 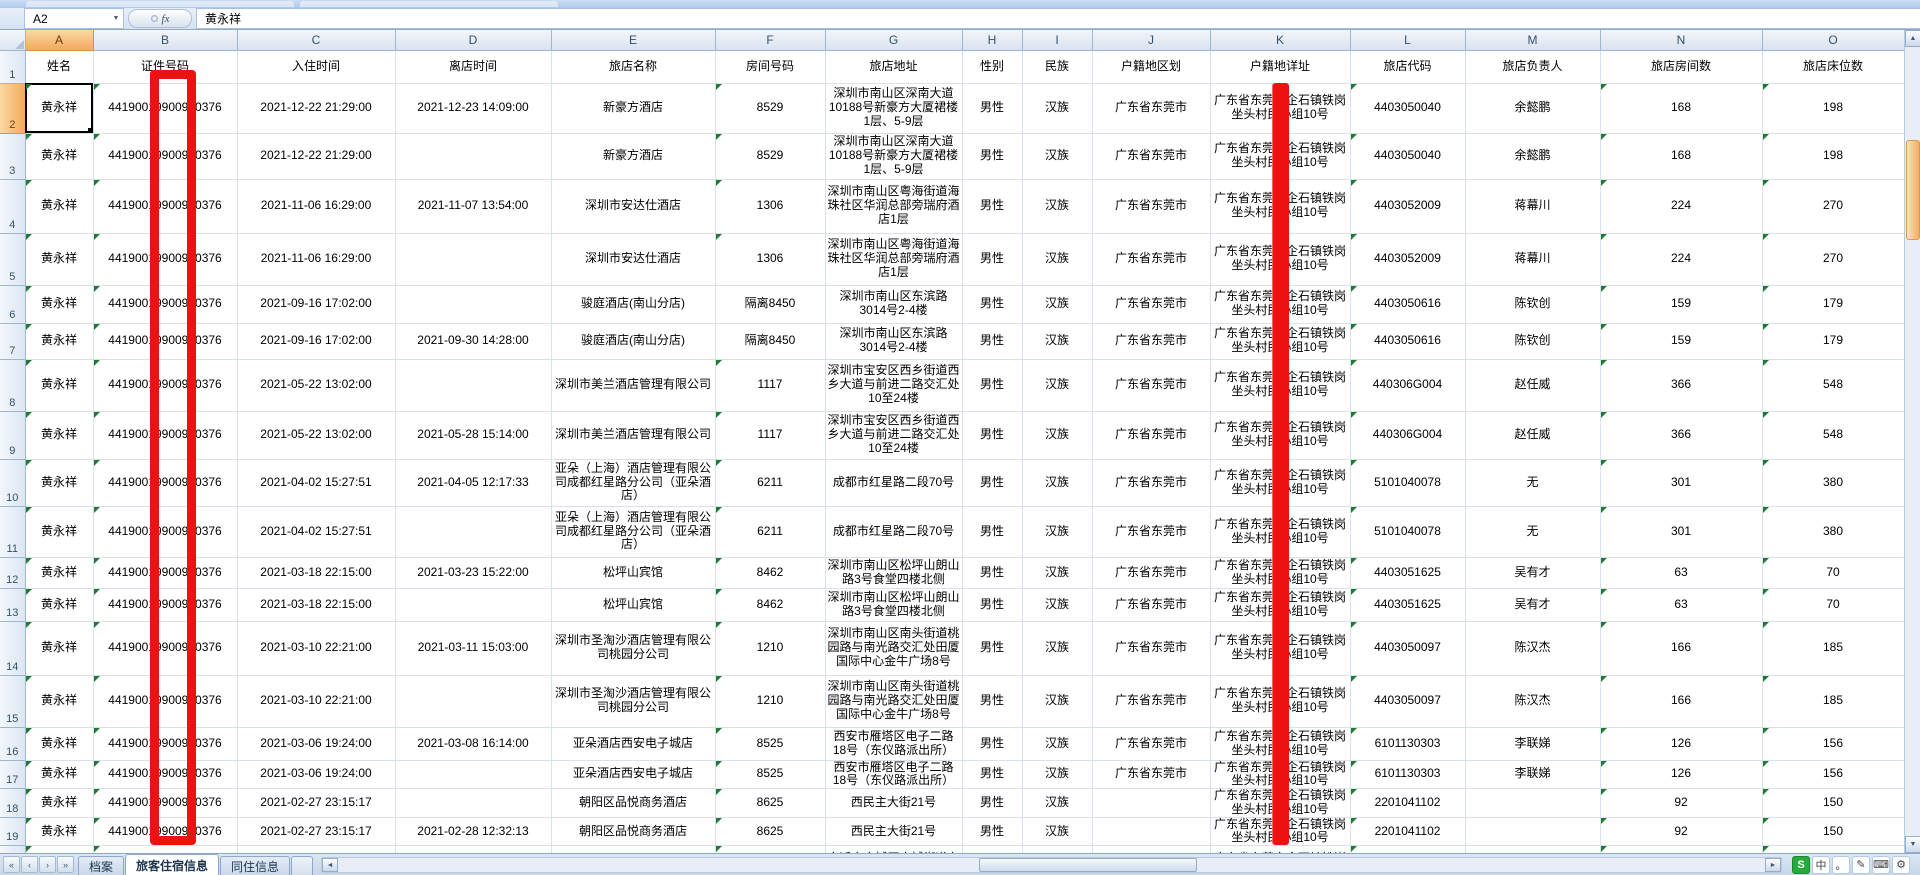 I want to click on cell-N10: 301, so click(x=1681, y=483).